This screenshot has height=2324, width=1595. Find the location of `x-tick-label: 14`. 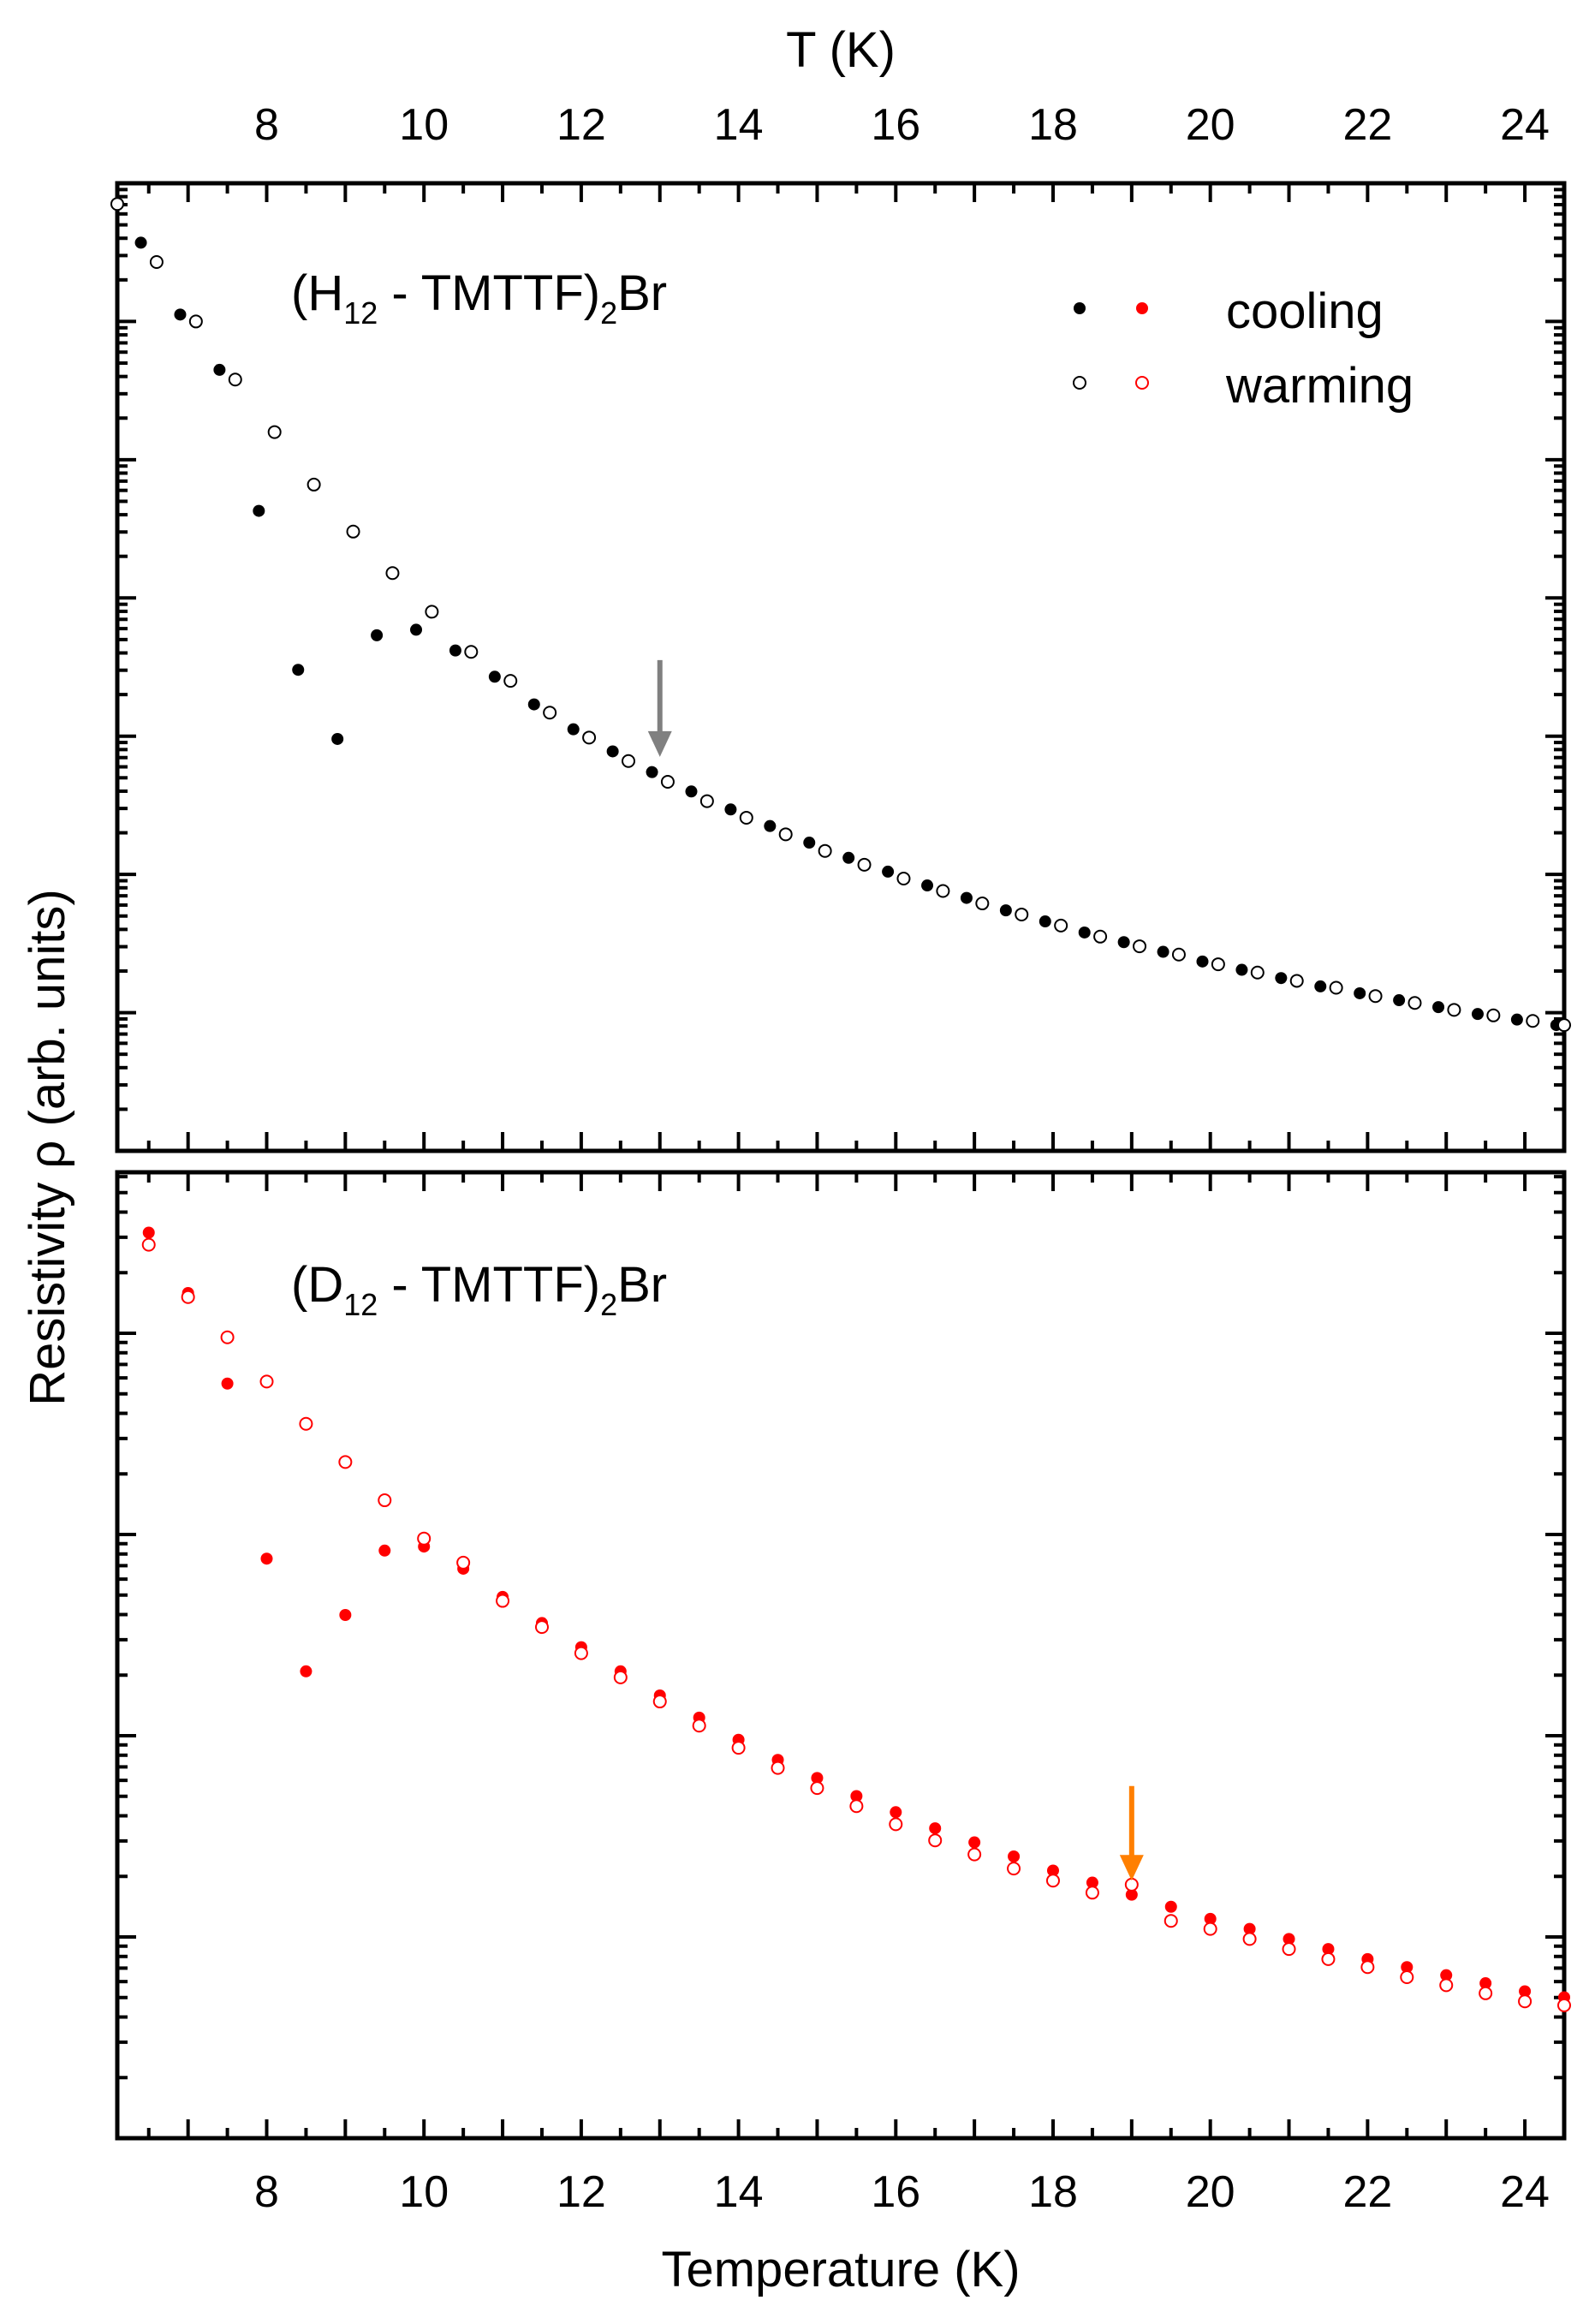

x-tick-label: 14 is located at coordinates (739, 2192).